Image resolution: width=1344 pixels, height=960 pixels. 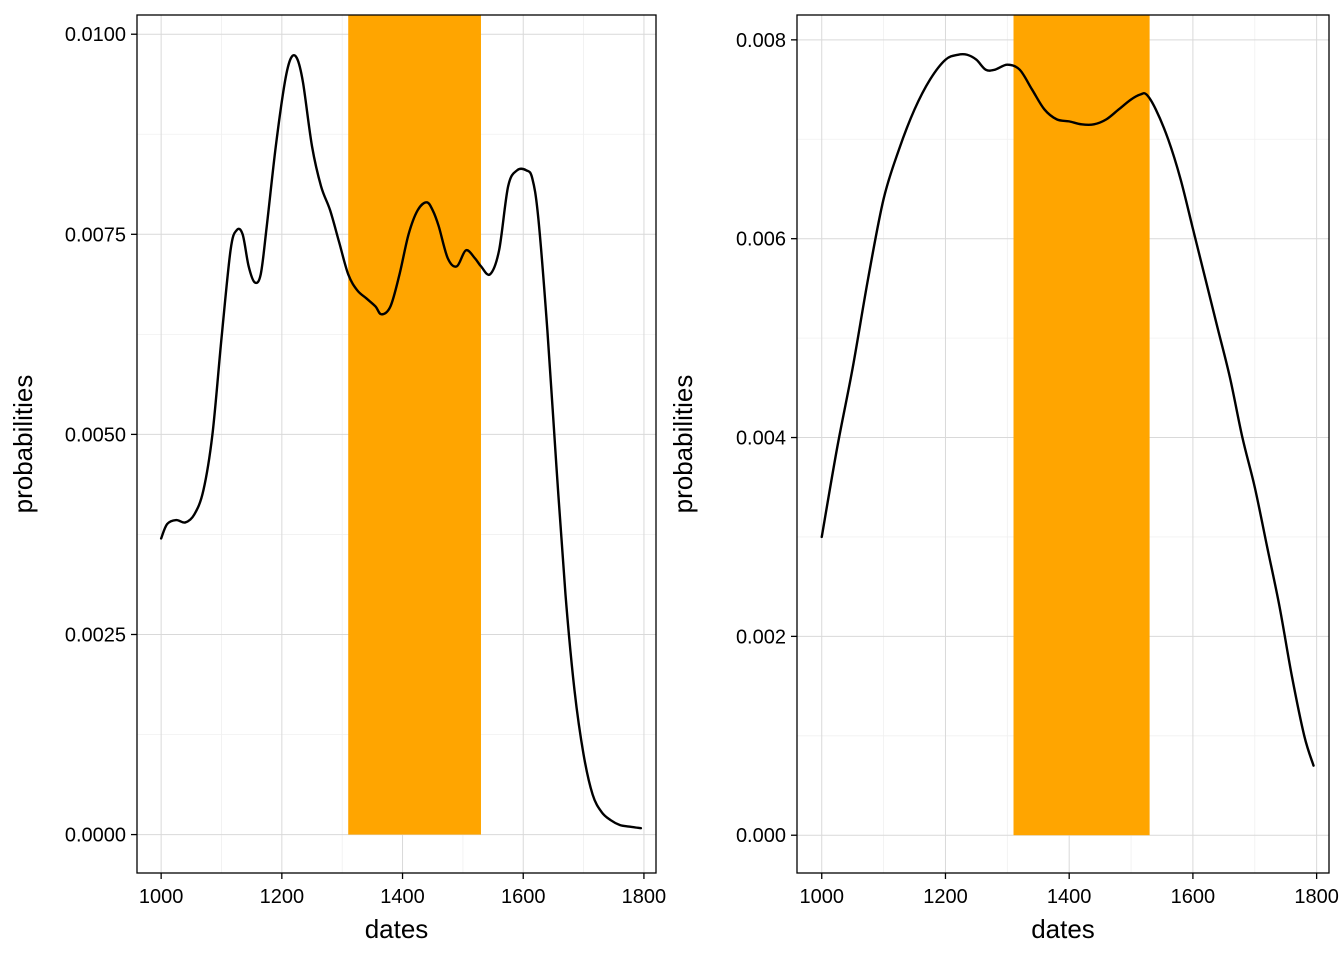 What do you see at coordinates (1316, 897) in the screenshot?
I see `right-chart-x-tick-label: 1800` at bounding box center [1316, 897].